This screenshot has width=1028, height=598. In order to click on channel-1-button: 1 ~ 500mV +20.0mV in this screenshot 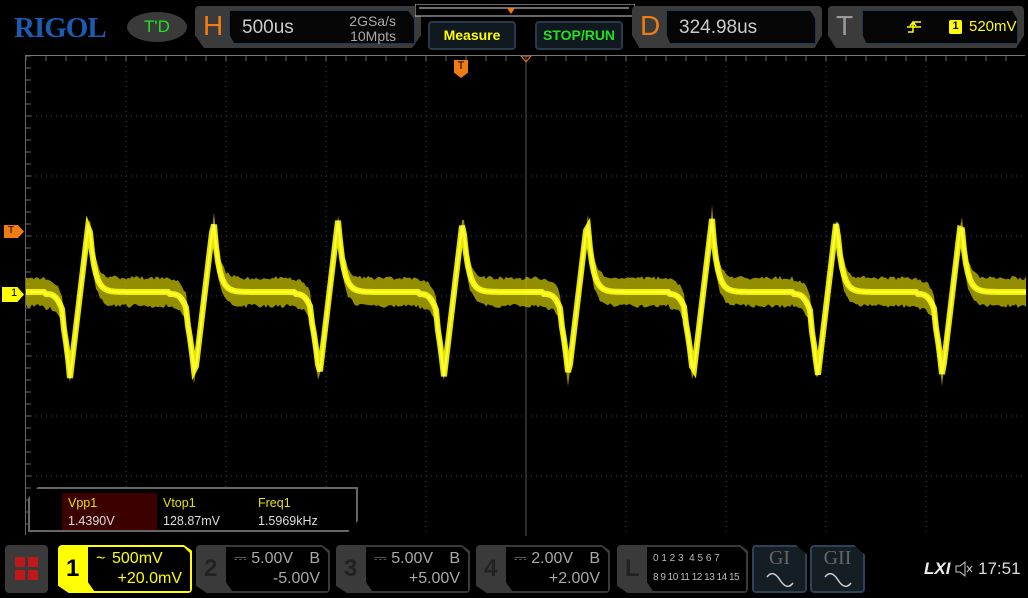, I will do `click(125, 569)`.